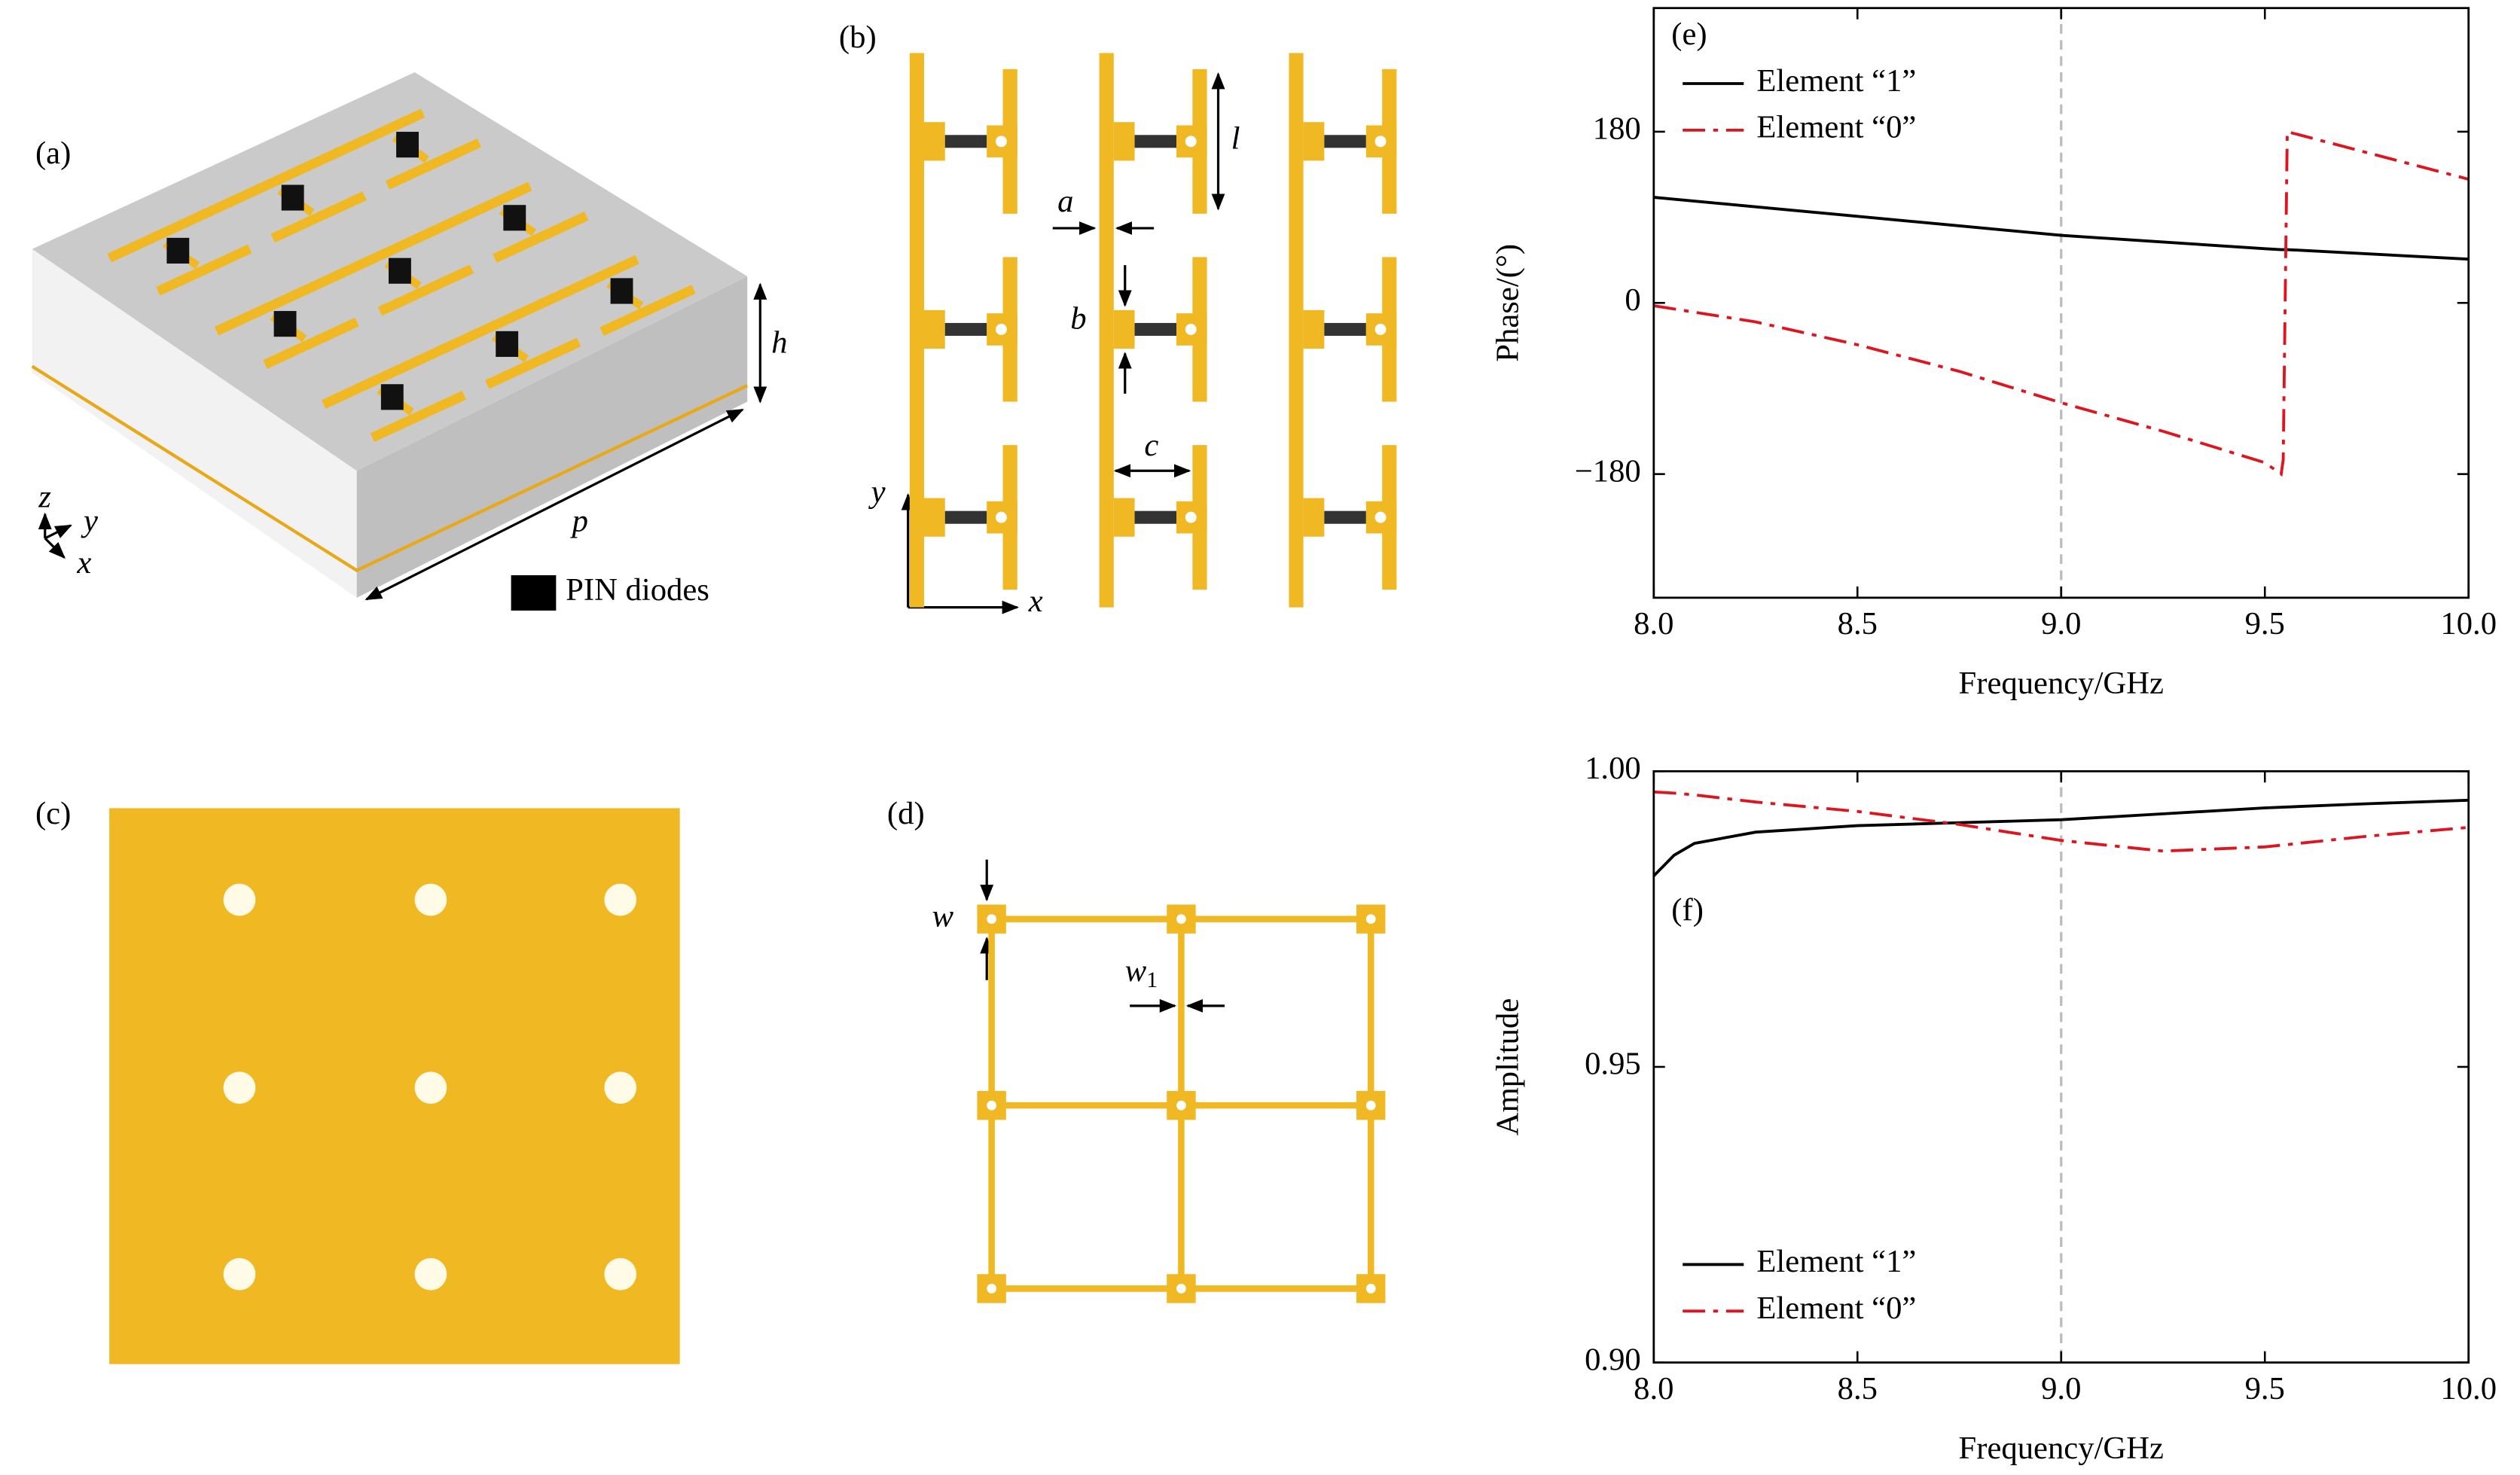  Describe the element at coordinates (637, 590) in the screenshot. I see `legend-label: PIN diodes` at that location.